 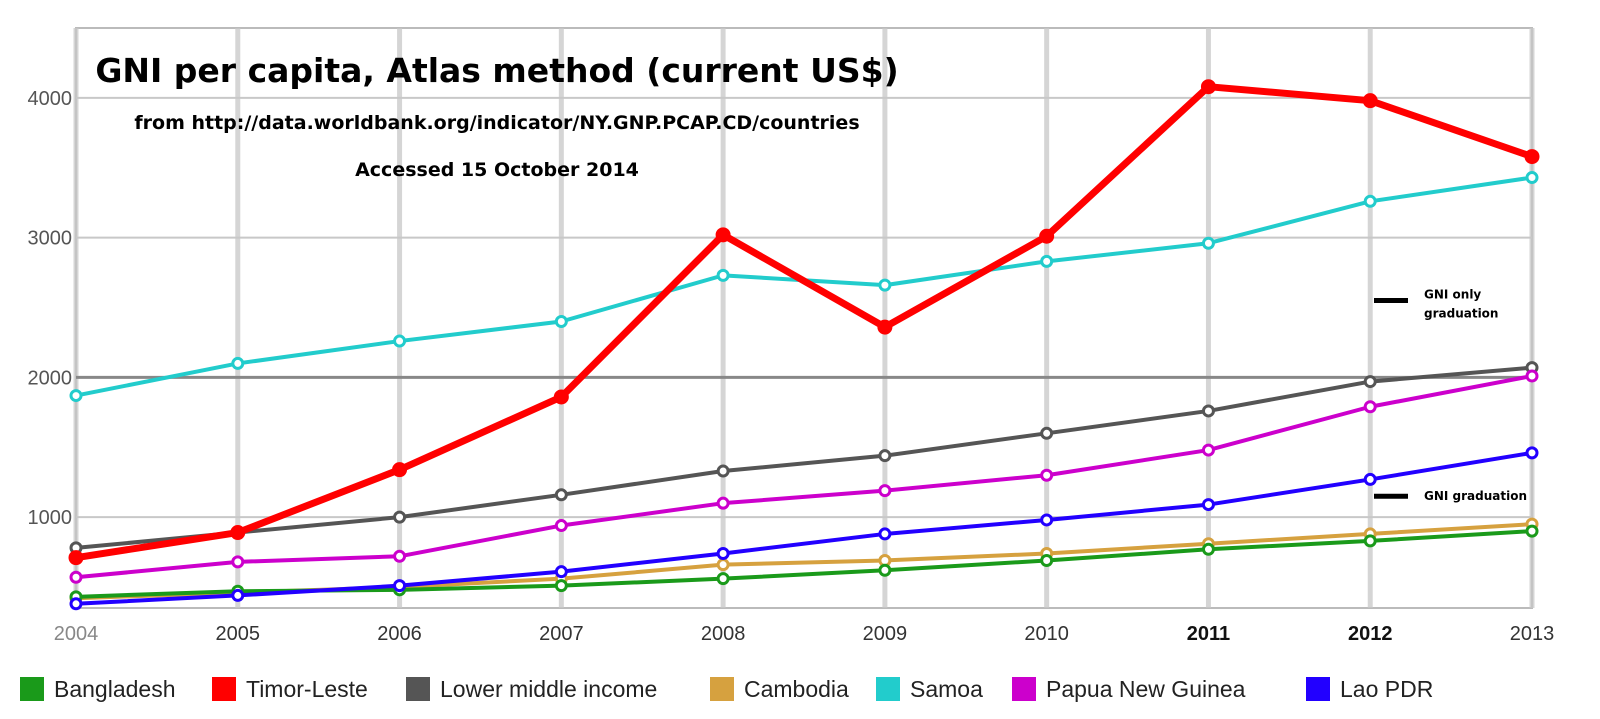 What do you see at coordinates (1461, 314) in the screenshot?
I see `annotation-line: graduation` at bounding box center [1461, 314].